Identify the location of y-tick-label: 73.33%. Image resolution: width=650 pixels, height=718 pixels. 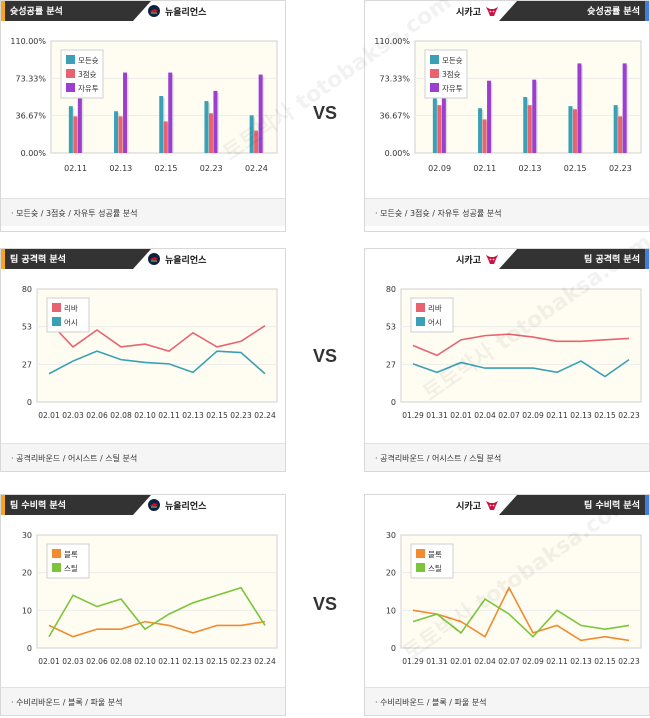
(30, 78).